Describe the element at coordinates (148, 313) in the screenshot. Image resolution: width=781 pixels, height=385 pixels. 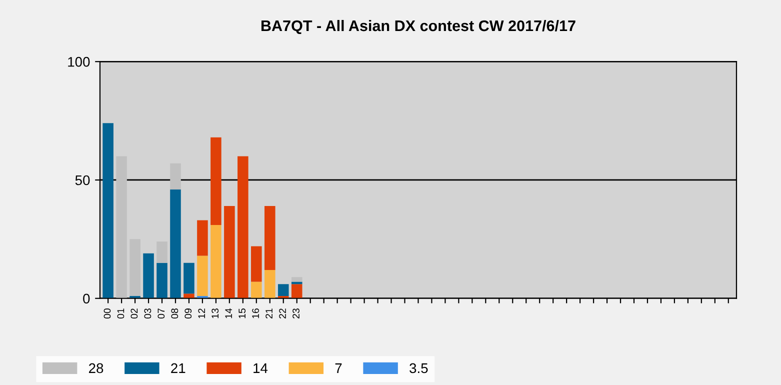
I see `x-tick-label: 03` at that location.